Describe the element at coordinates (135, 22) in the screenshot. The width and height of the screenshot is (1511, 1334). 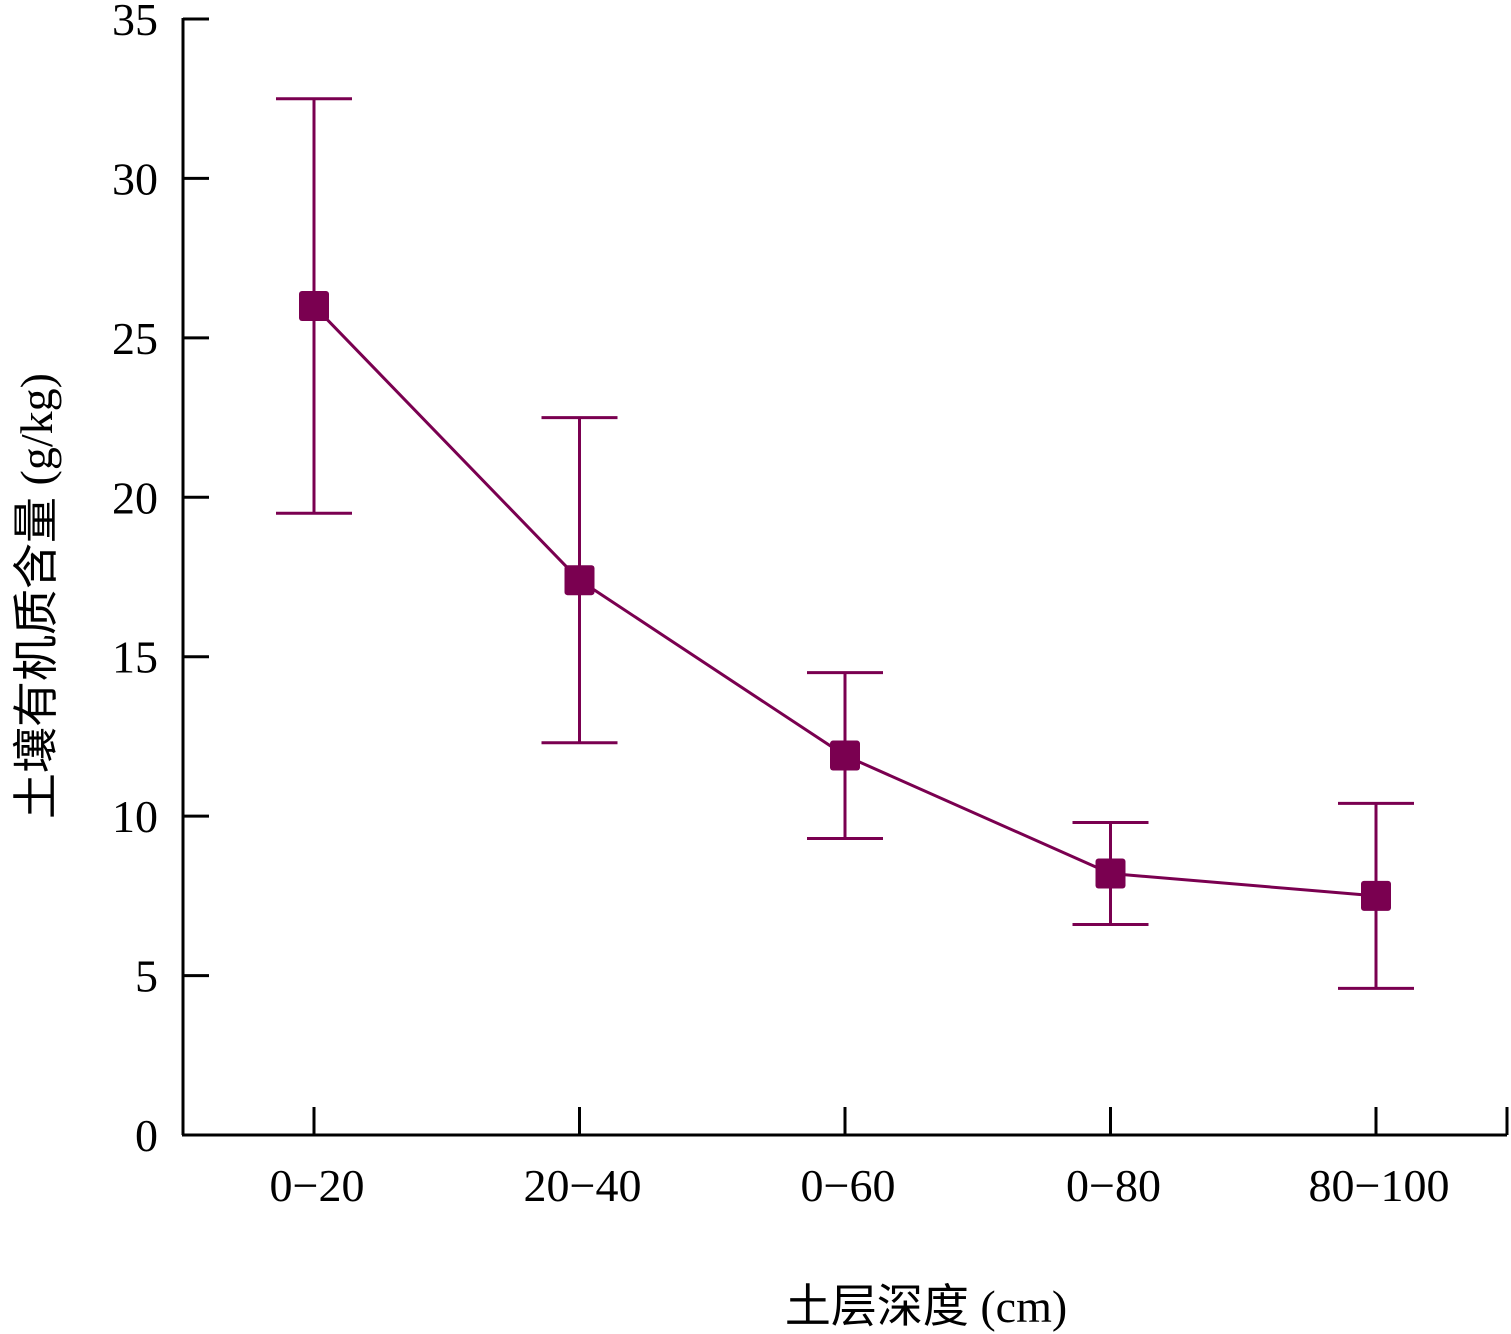
I see `y-tick-label: 35` at that location.